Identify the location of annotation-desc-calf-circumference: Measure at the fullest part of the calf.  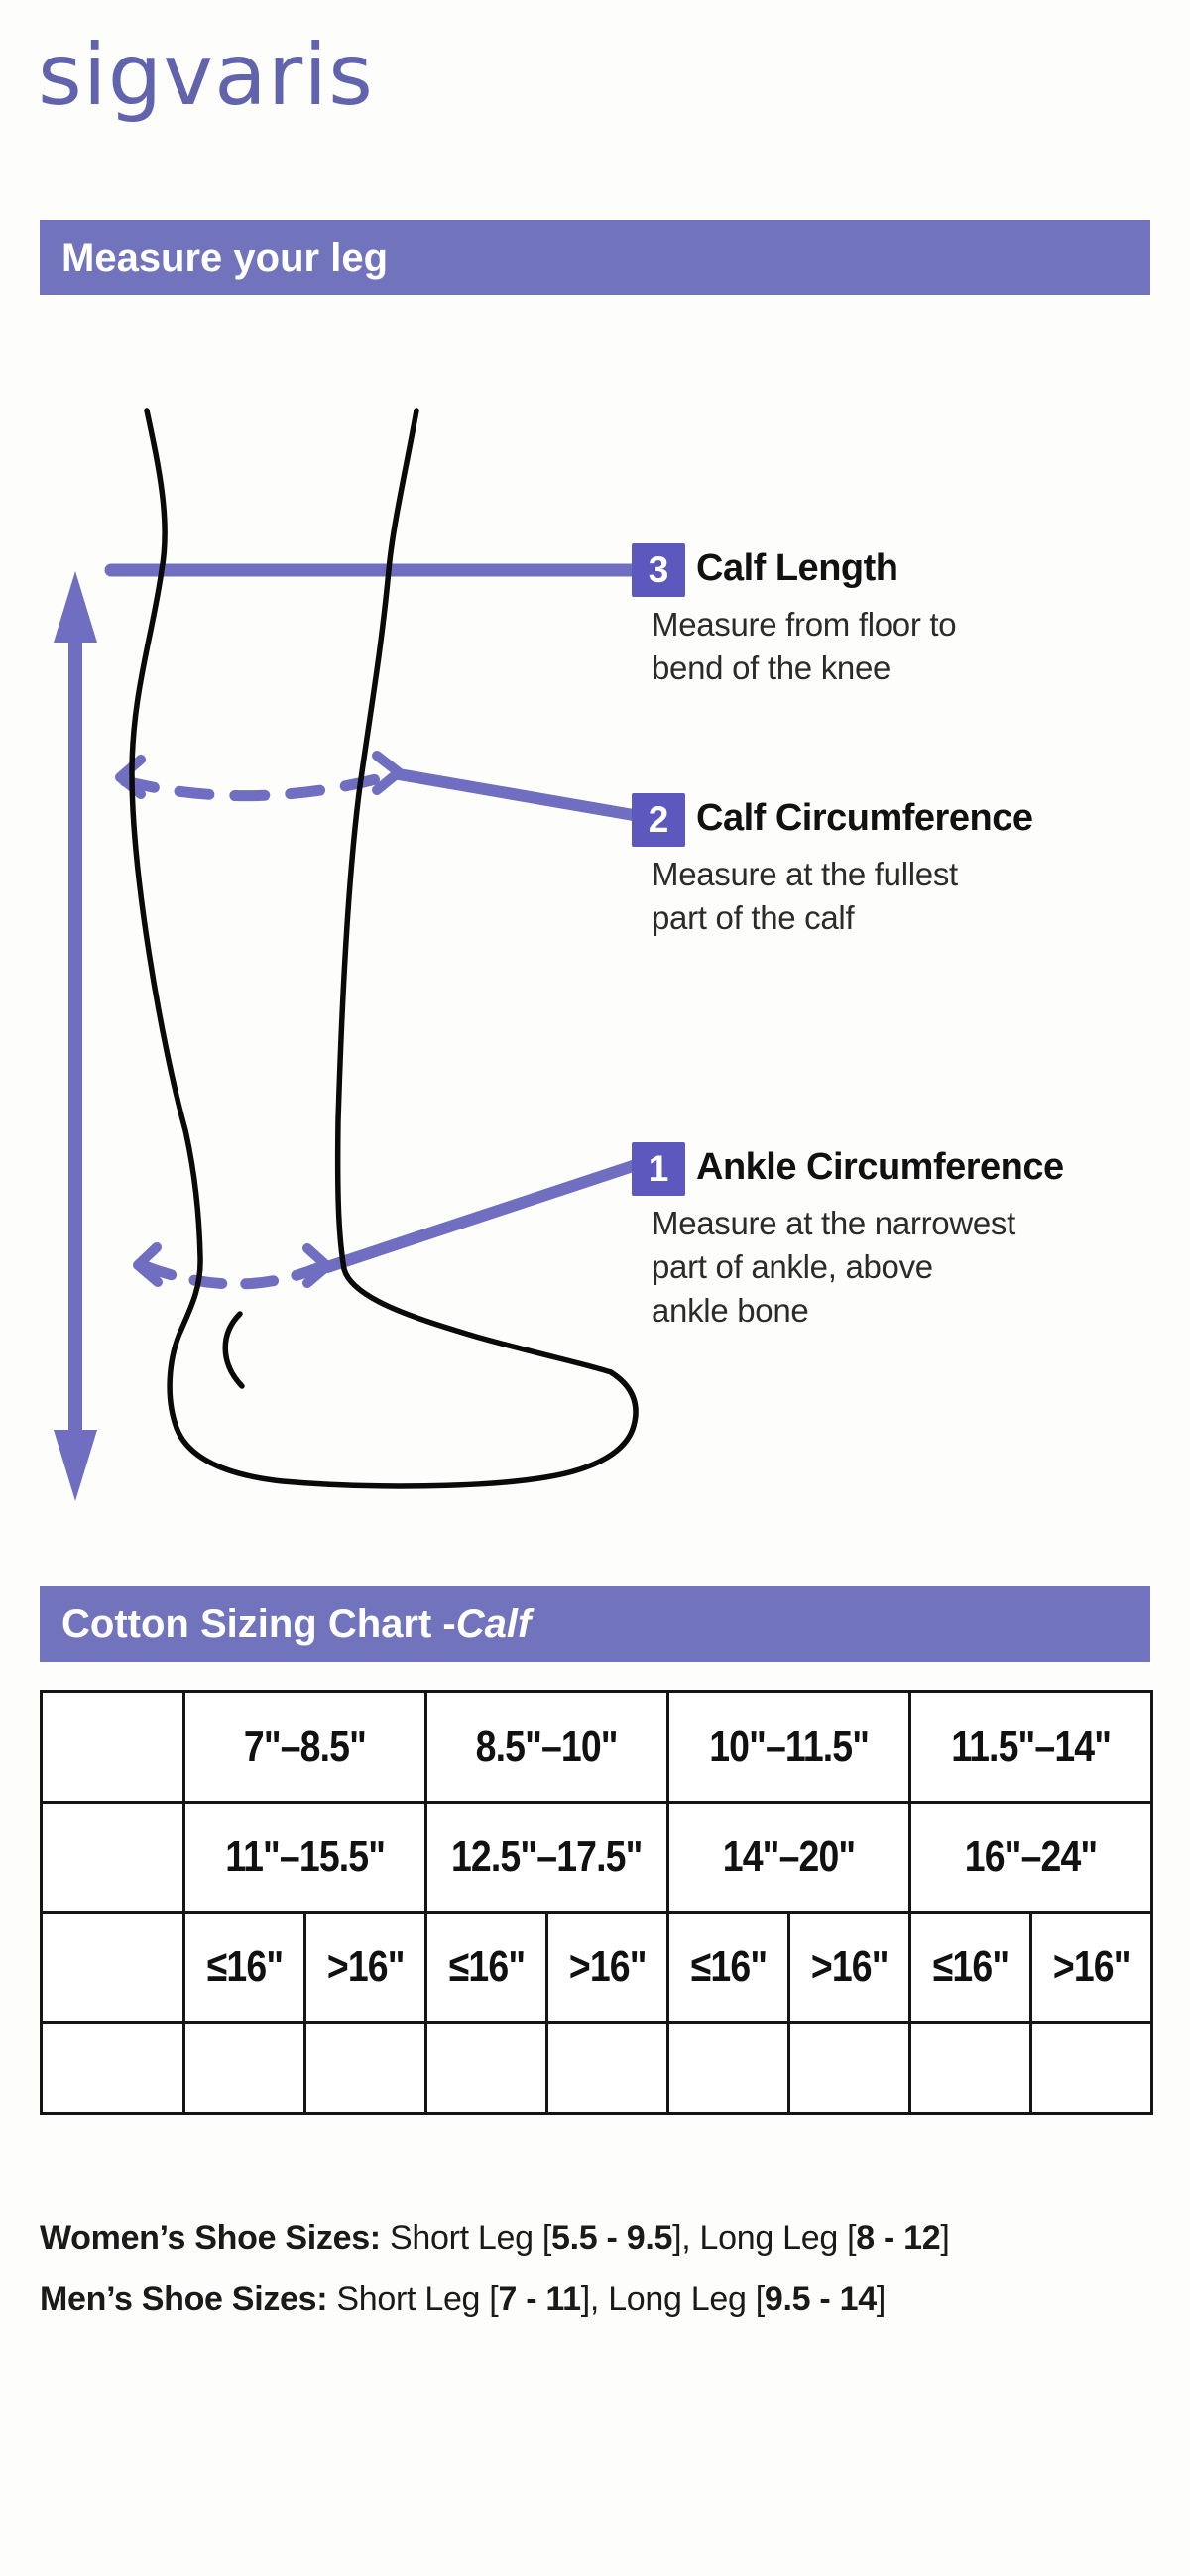
(805, 896).